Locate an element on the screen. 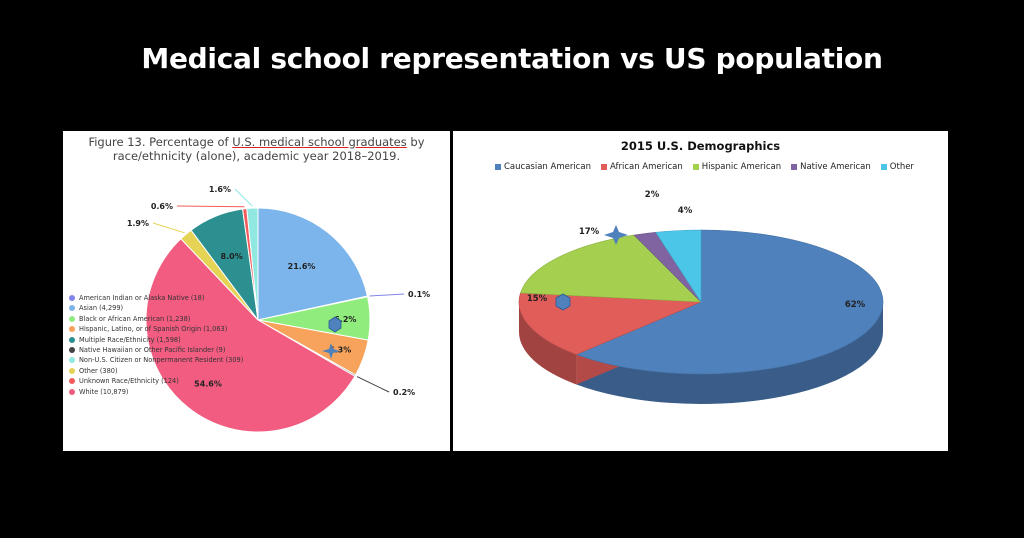 The image size is (1024, 538). slice-label: 1.9% is located at coordinates (138, 223).